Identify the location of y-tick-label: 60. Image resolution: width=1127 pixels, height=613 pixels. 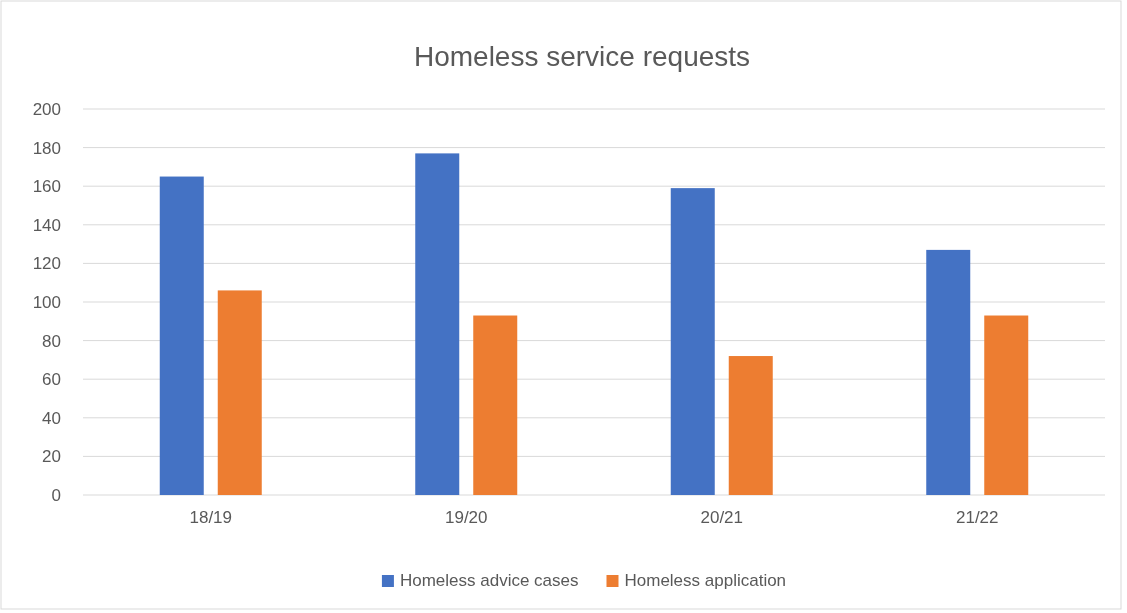
(51, 380).